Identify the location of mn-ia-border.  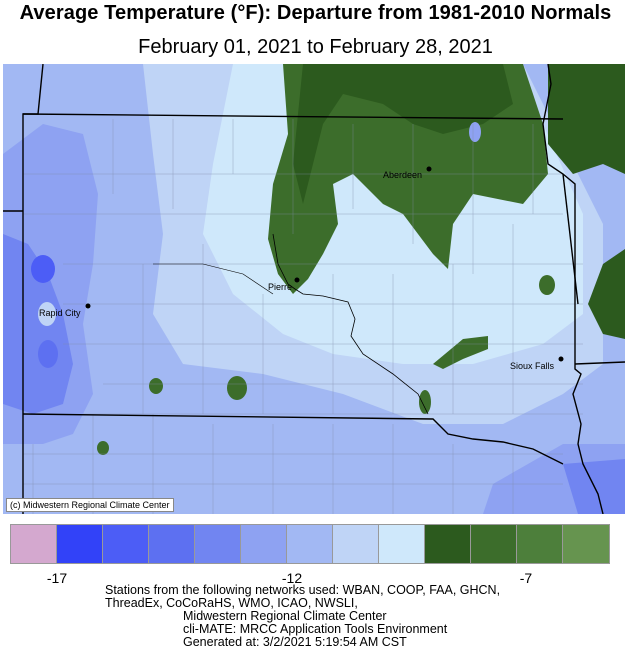
(599, 363).